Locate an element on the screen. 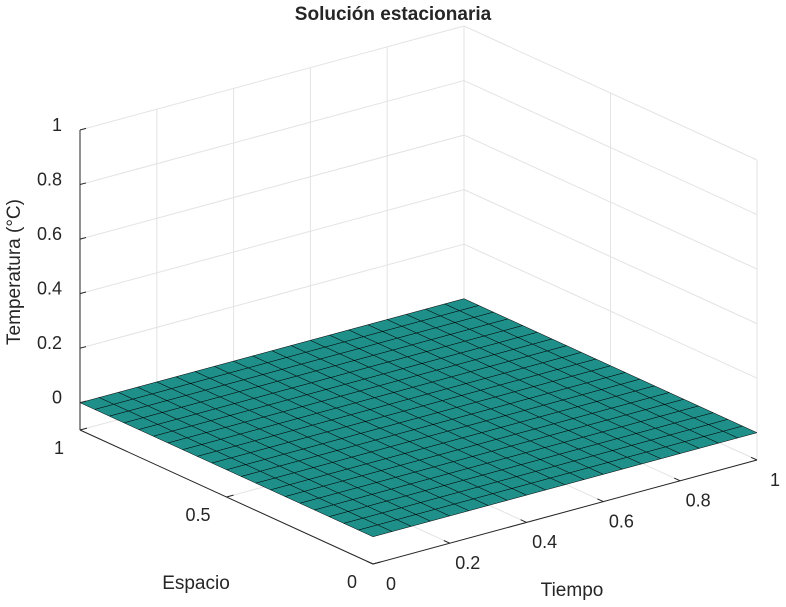 The height and width of the screenshot is (607, 786). y-tick-label: 1 is located at coordinates (59, 448).